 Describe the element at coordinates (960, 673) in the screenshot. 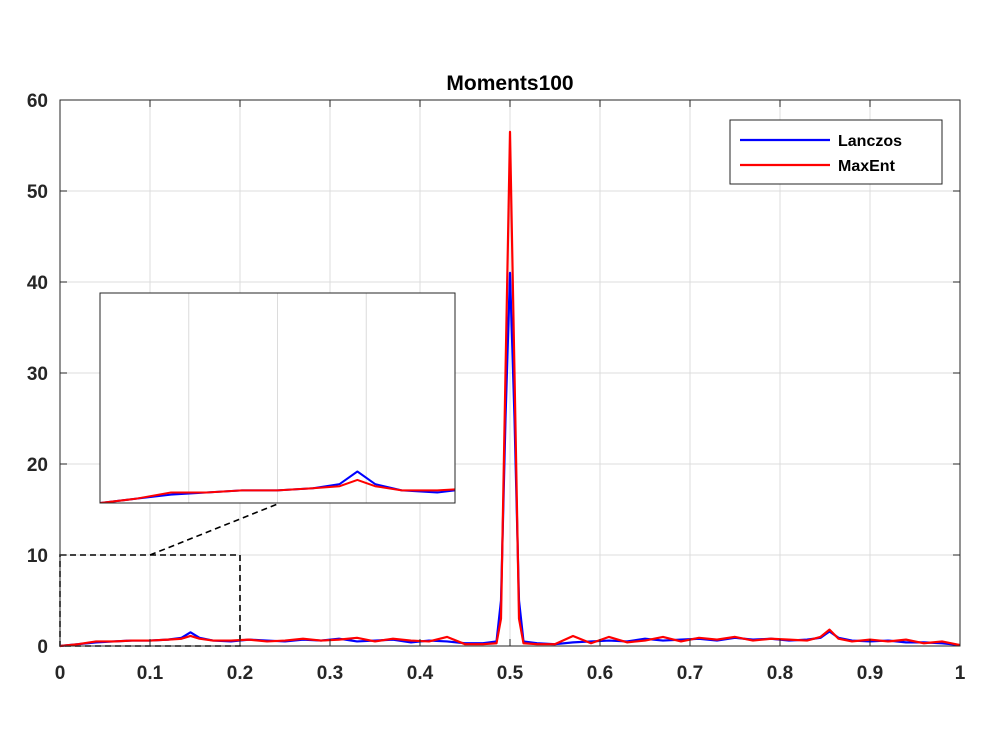

I see `x-tick-label: 1` at that location.